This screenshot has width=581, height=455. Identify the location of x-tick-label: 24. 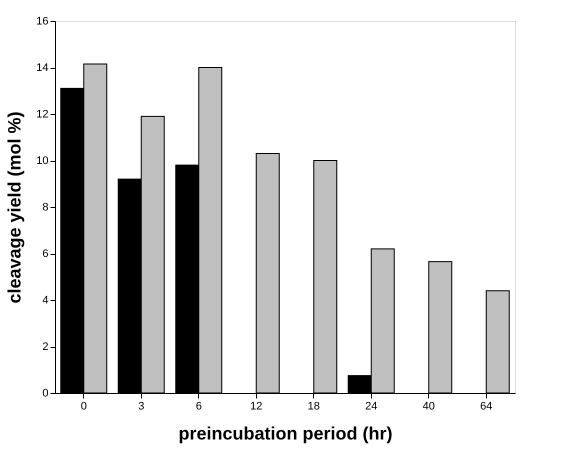
(371, 406).